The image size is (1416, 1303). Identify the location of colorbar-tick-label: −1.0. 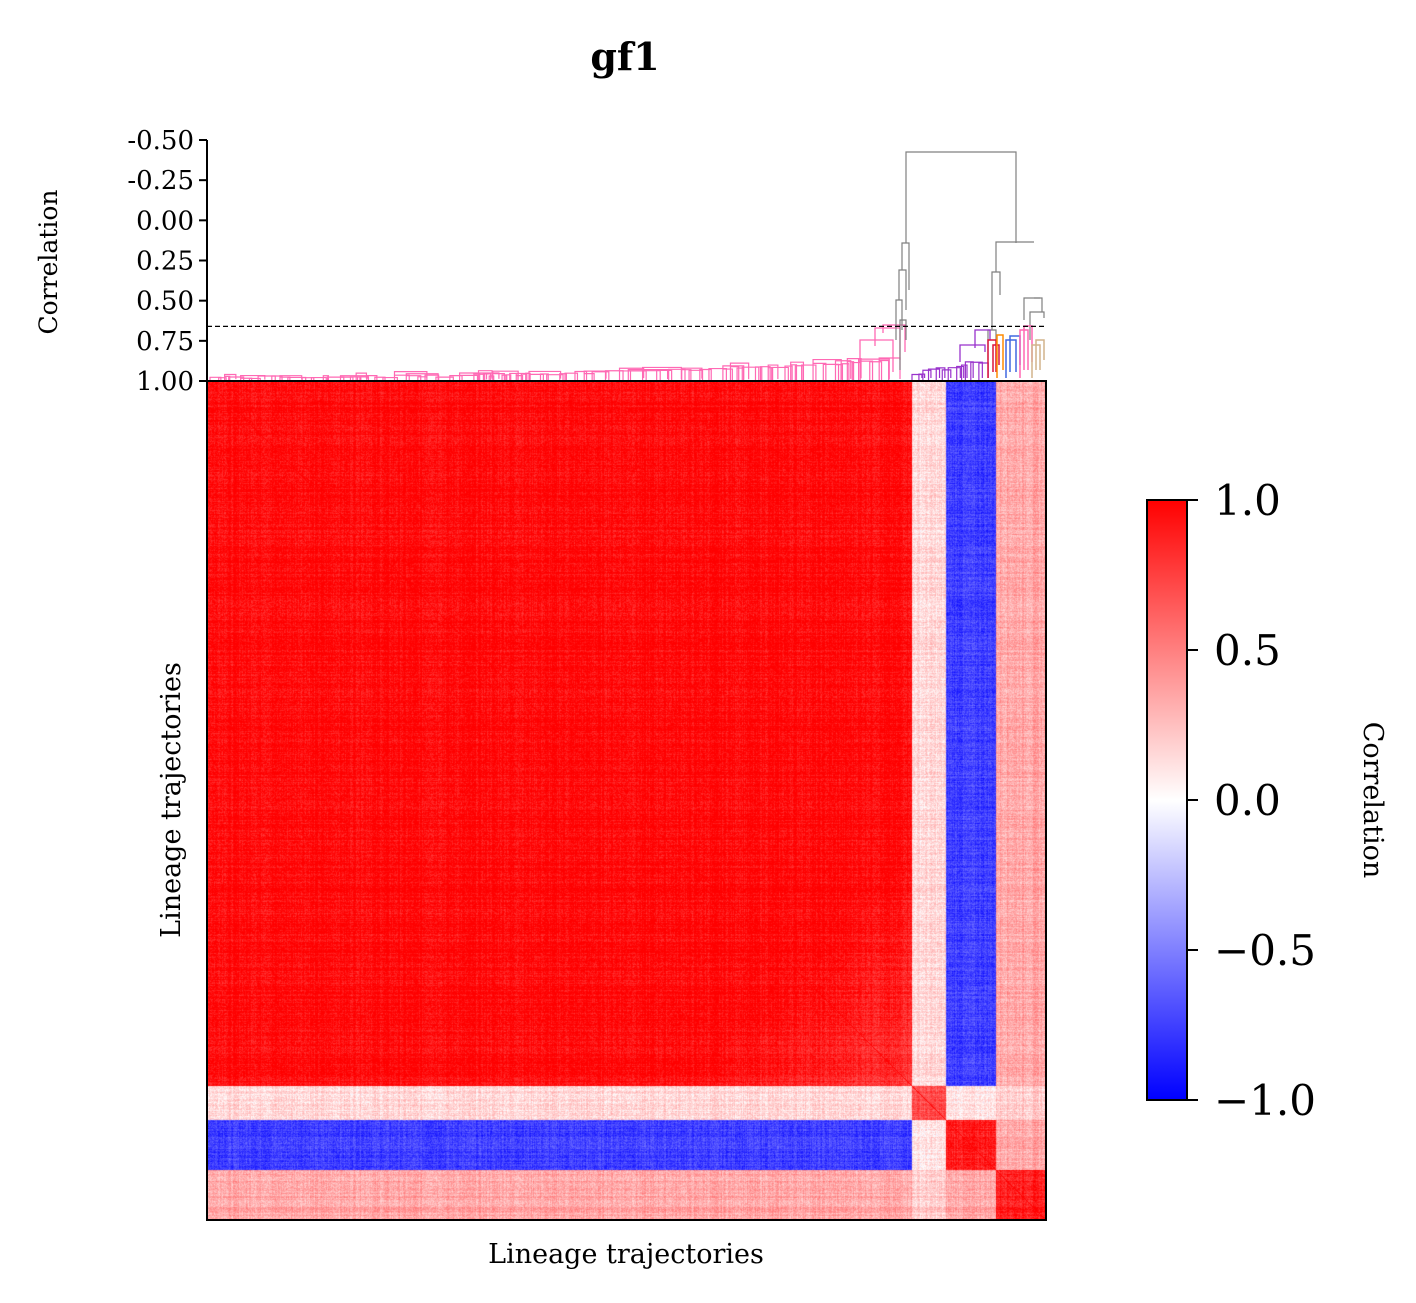
(1265, 1100).